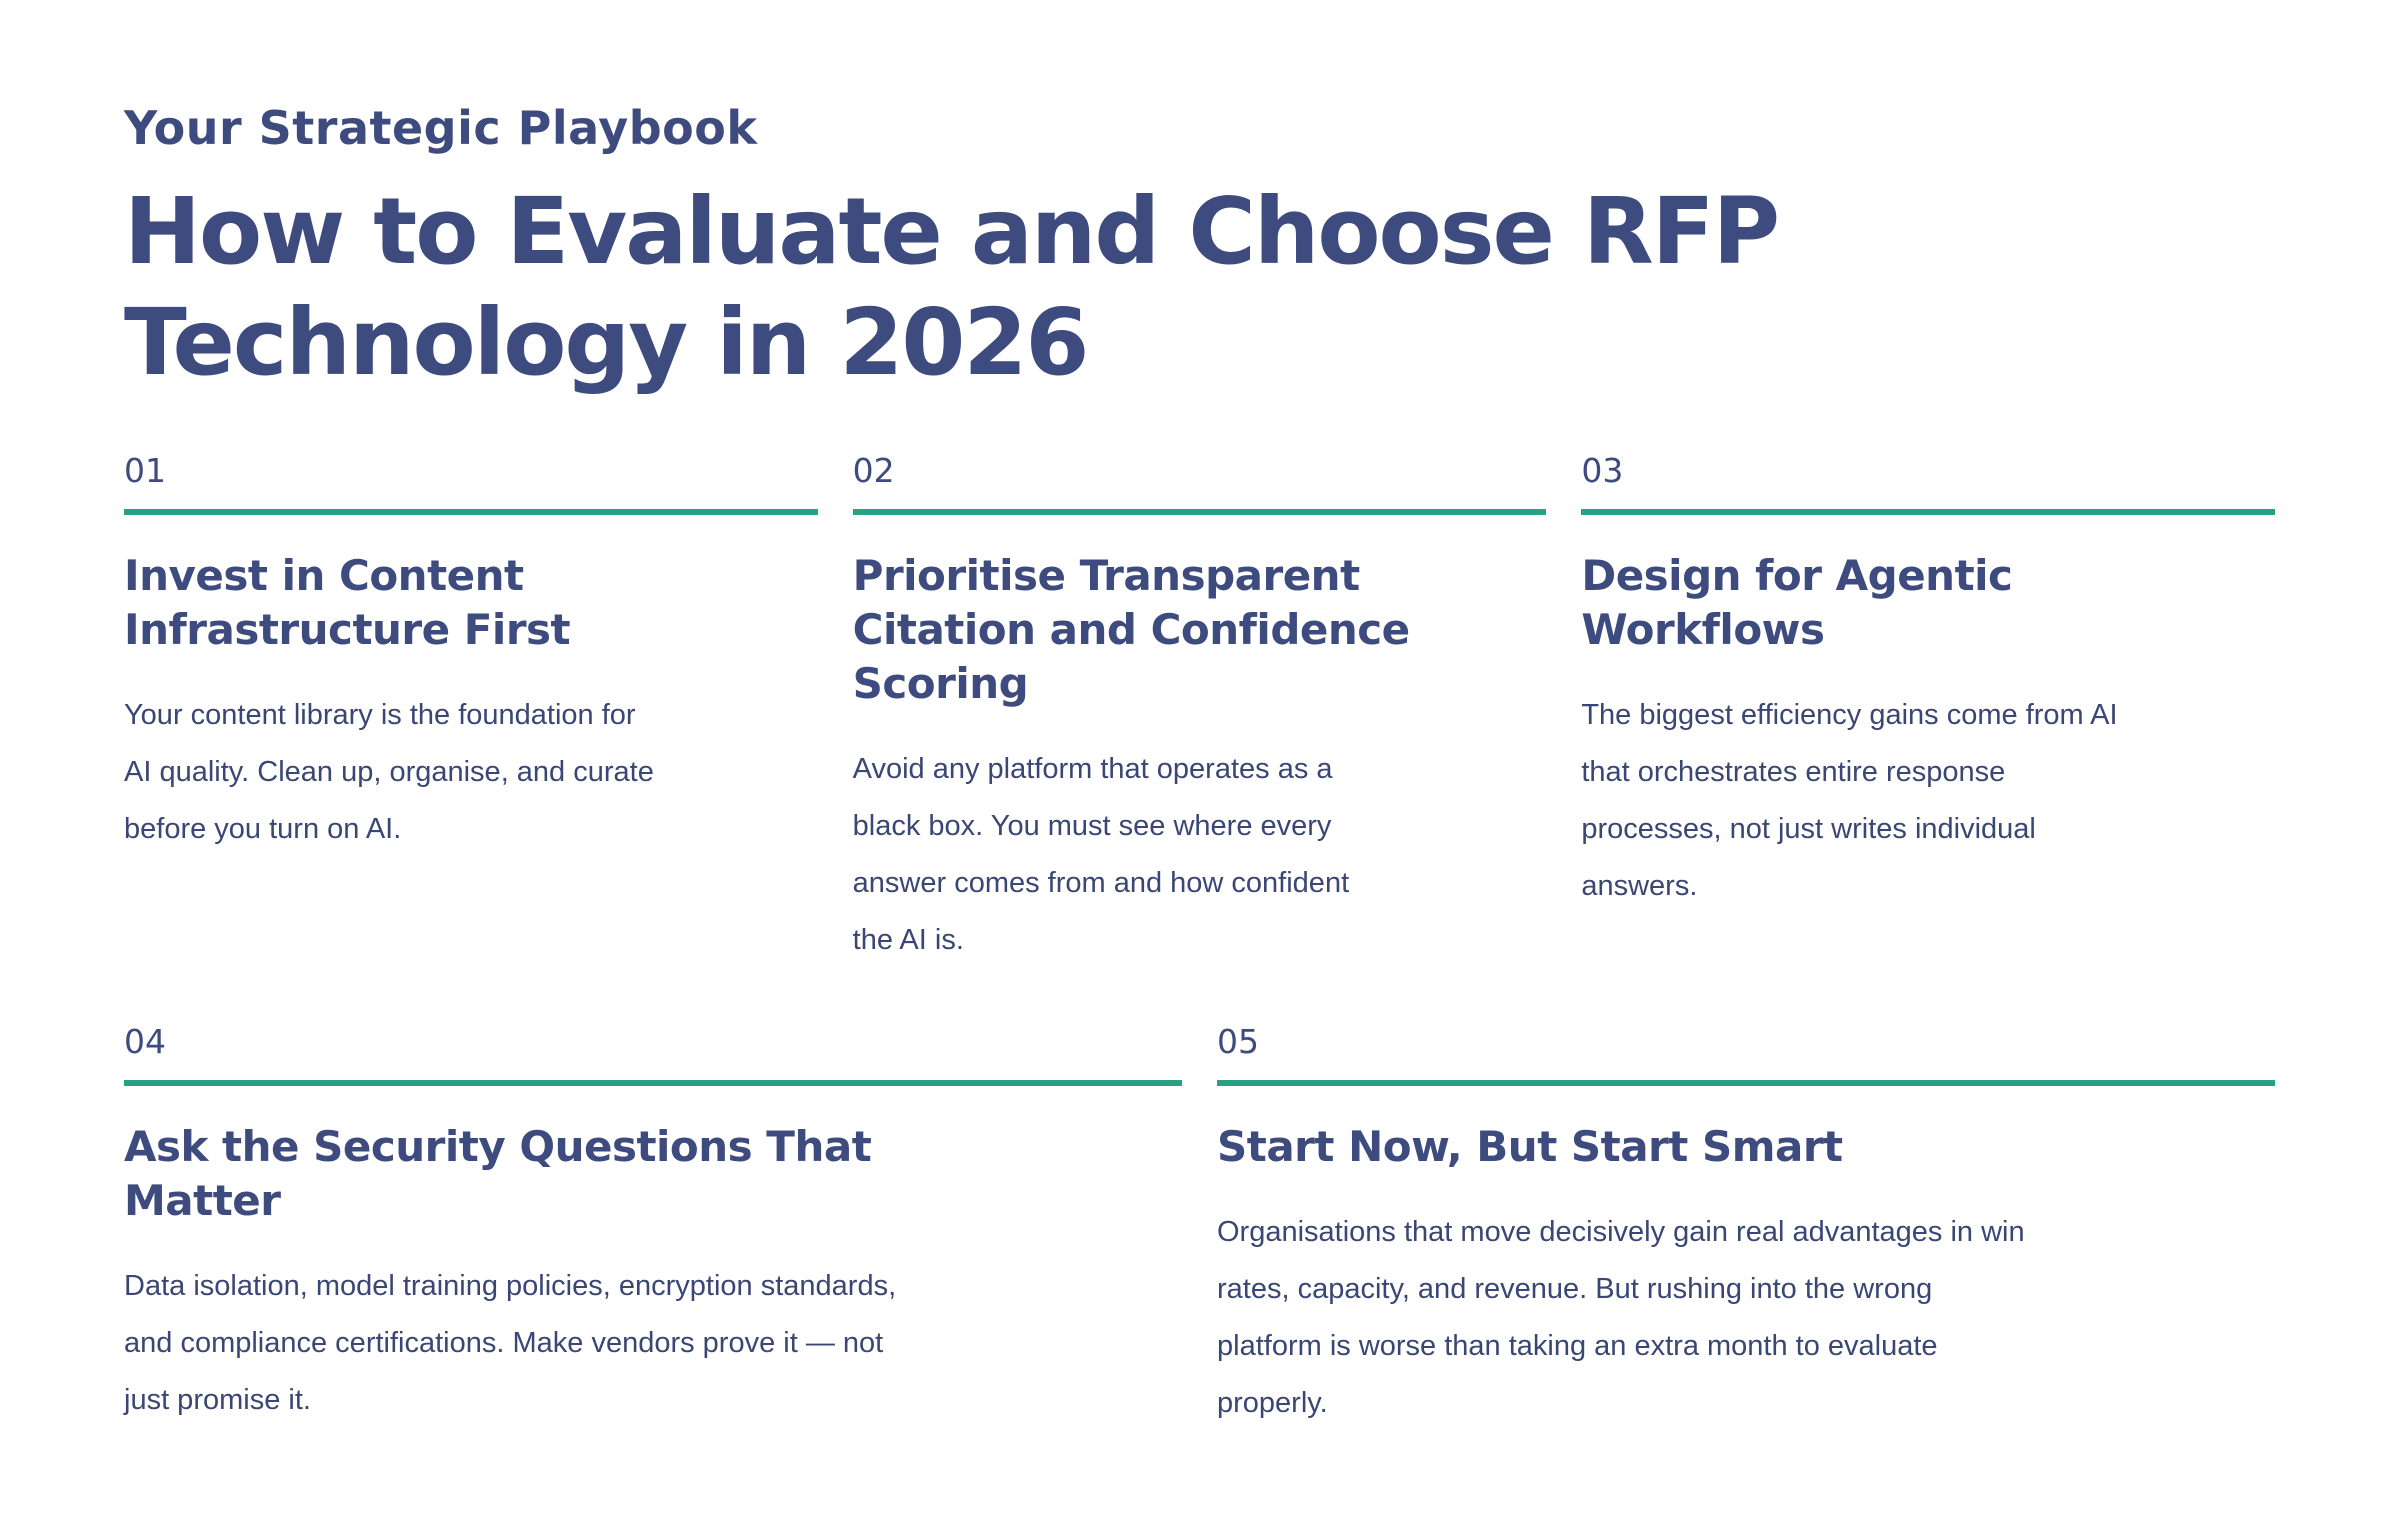  Describe the element at coordinates (145, 1041) in the screenshot. I see `item-number: 04` at that location.